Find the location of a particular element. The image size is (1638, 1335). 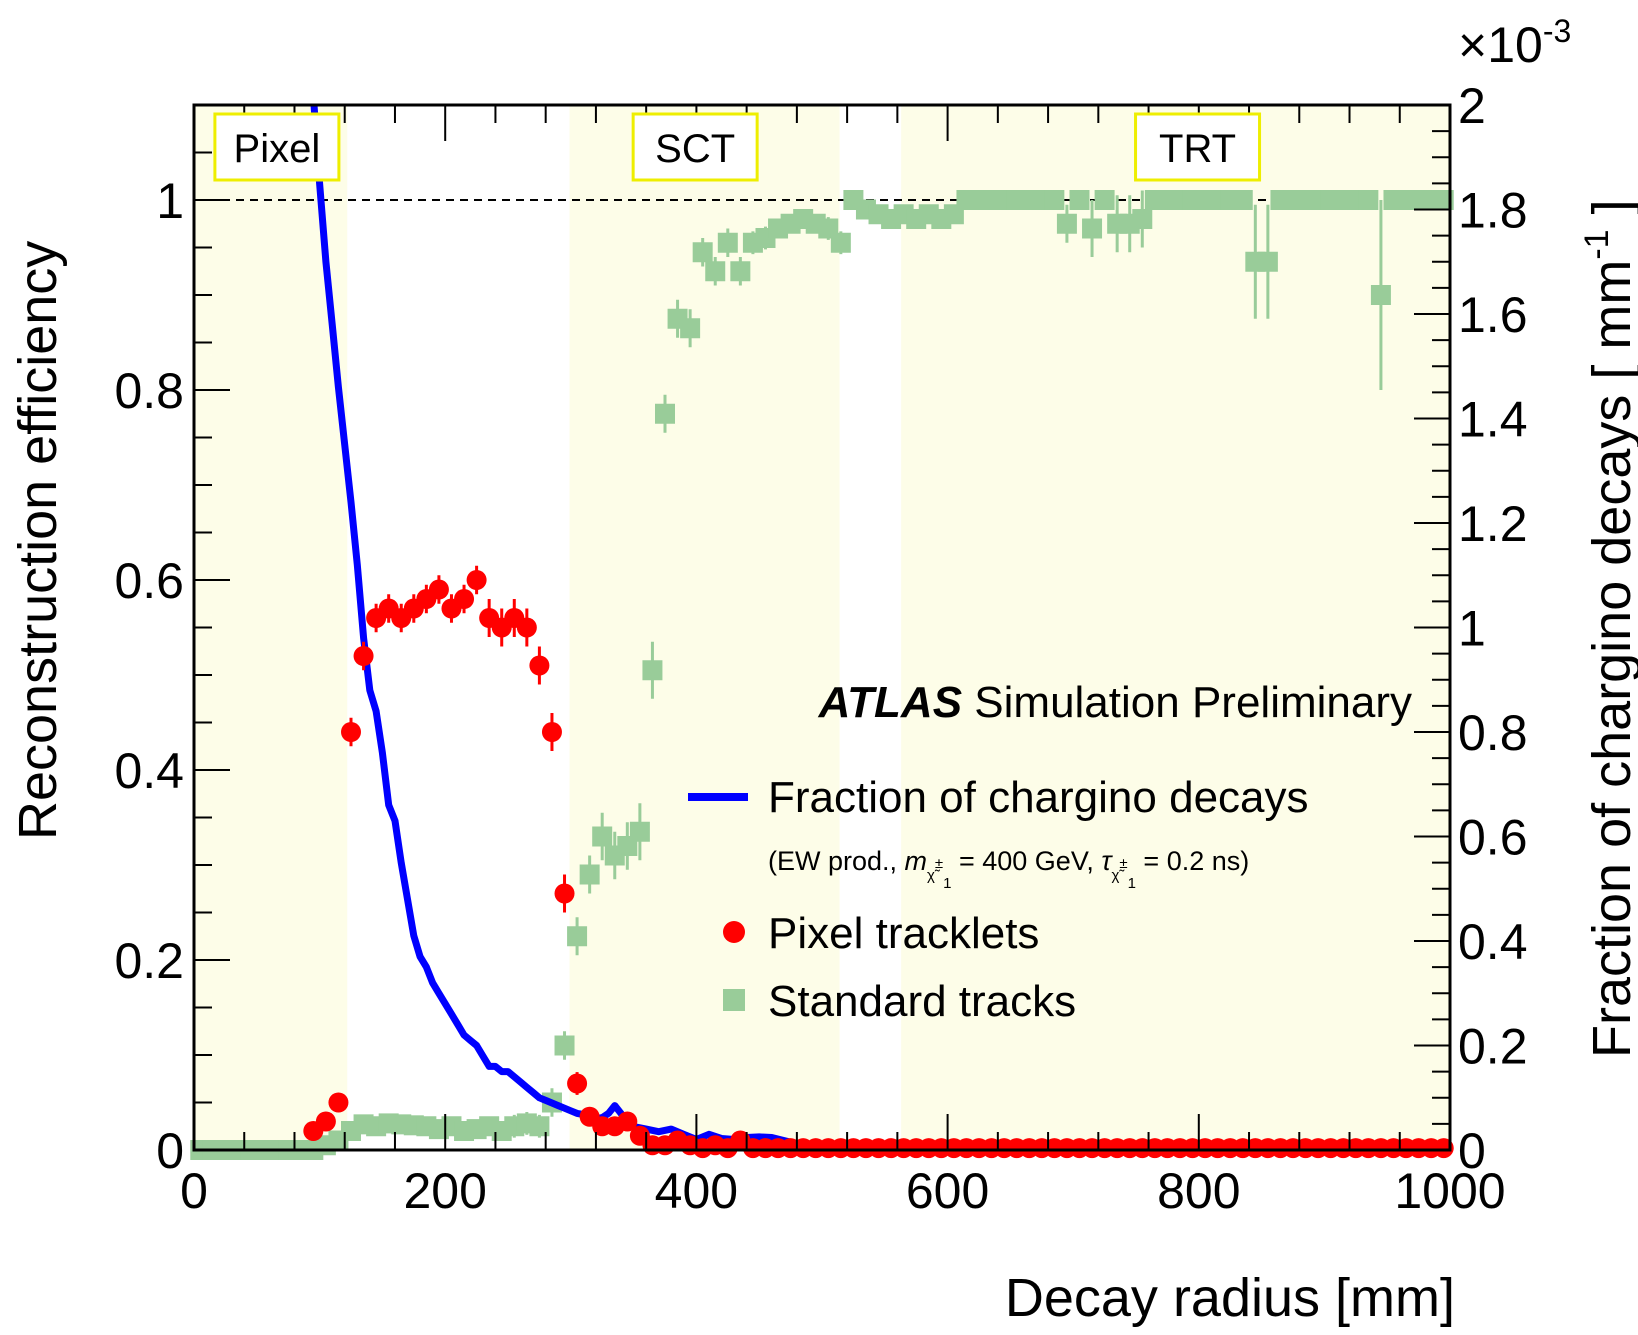

x-tick-label: 1000 is located at coordinates (1449, 1191).